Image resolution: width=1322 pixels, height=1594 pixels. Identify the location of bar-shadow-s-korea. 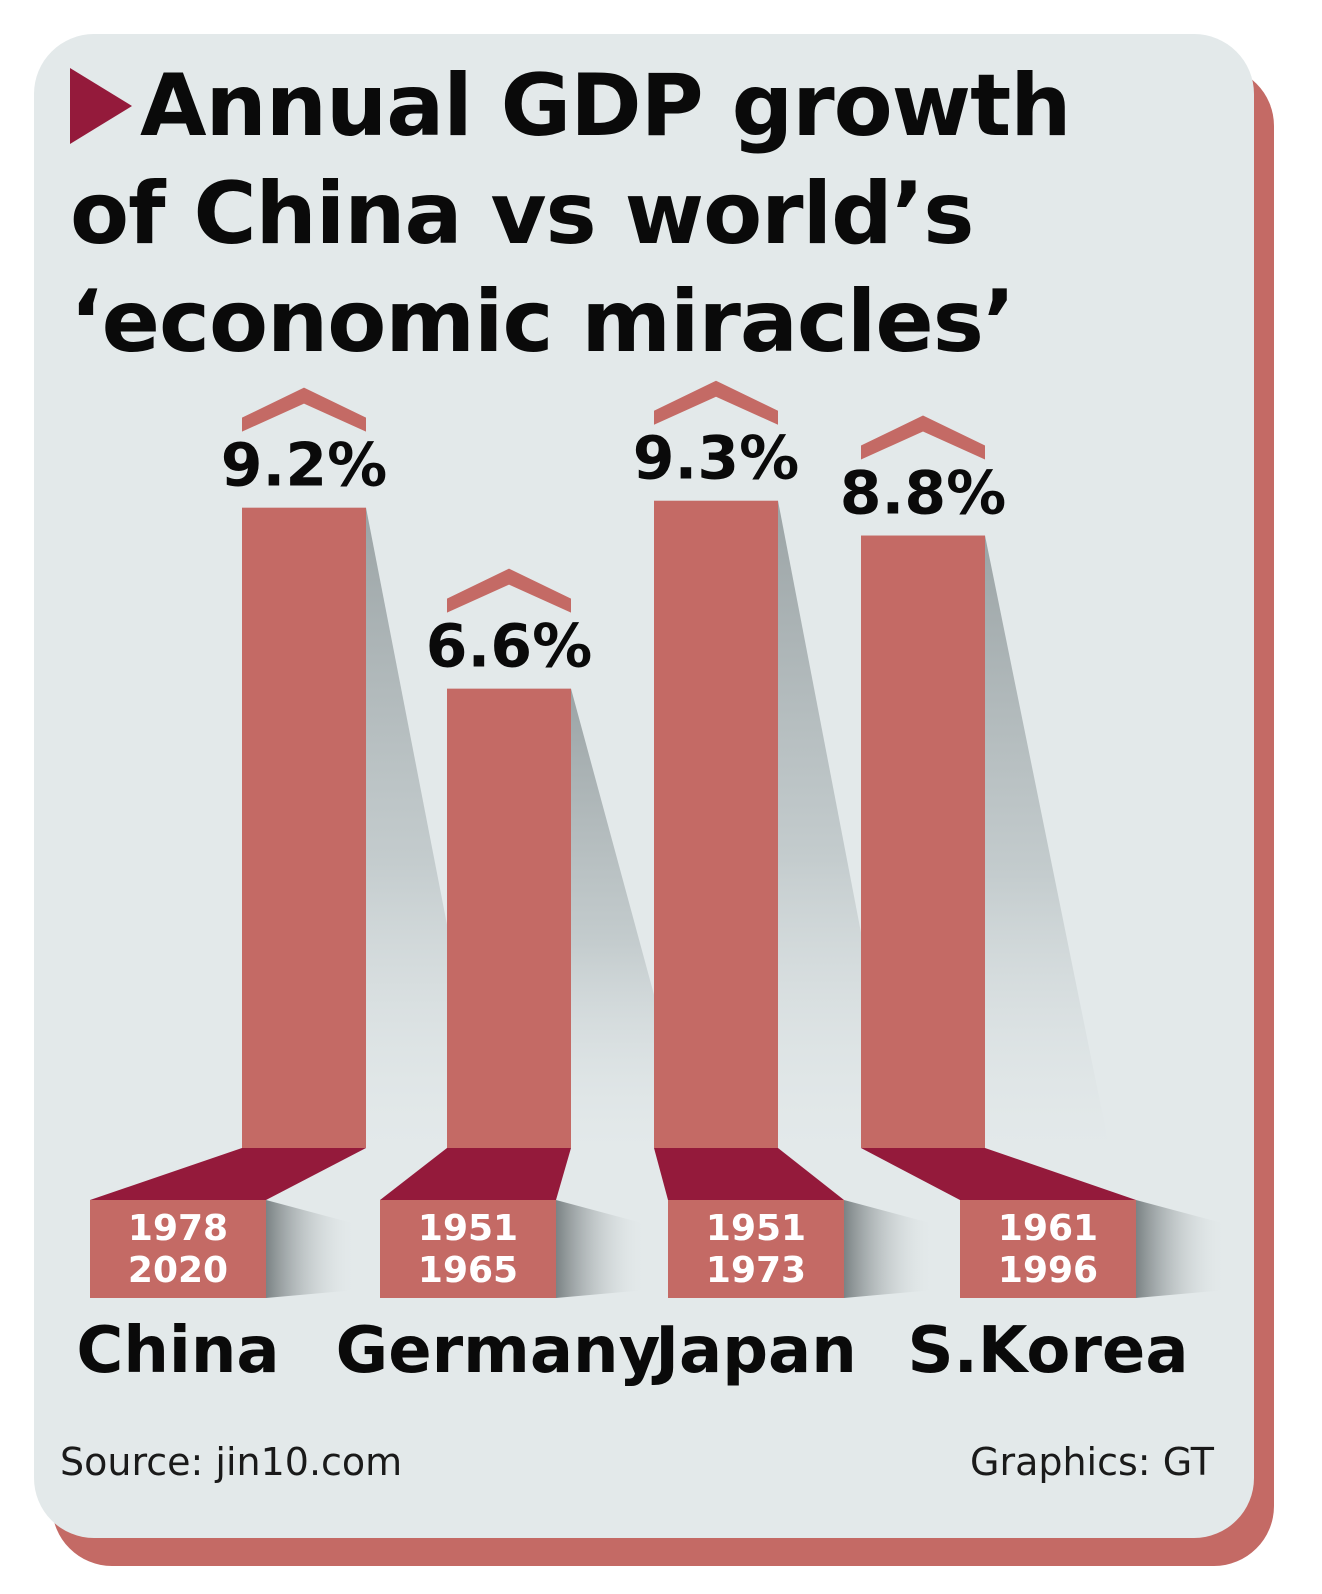
(1047, 841).